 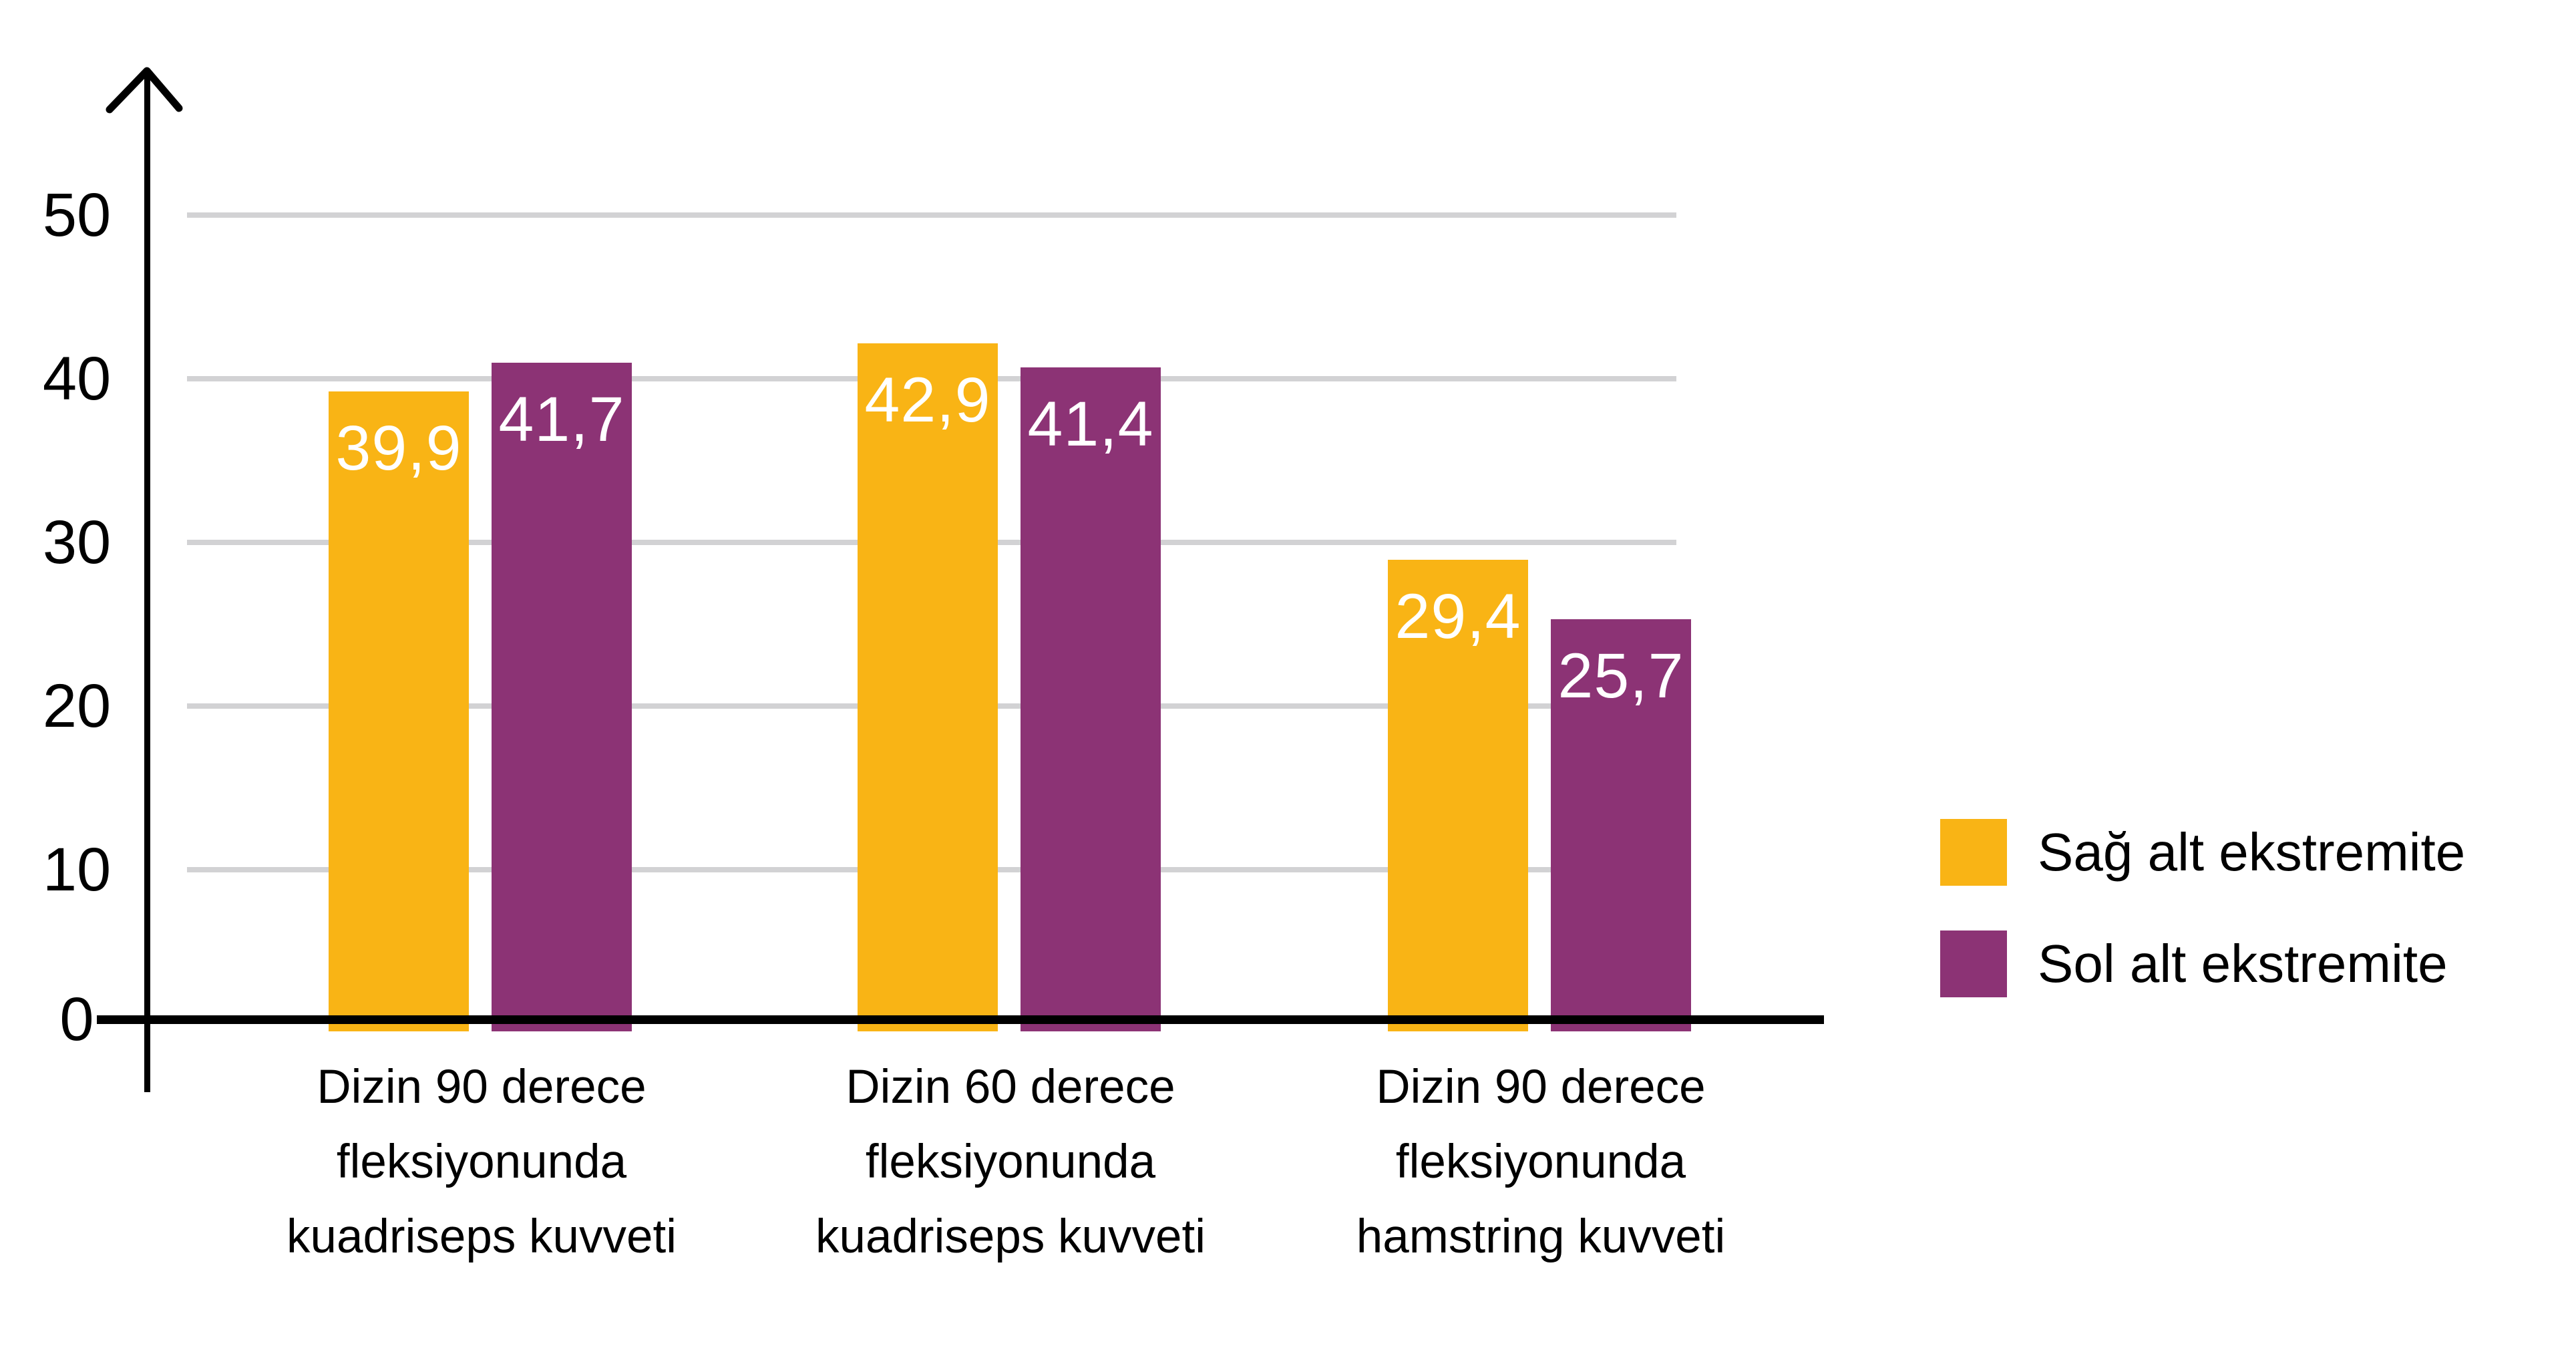 What do you see at coordinates (1541, 1236) in the screenshot?
I see `category-label-line: hamstring kuvveti` at bounding box center [1541, 1236].